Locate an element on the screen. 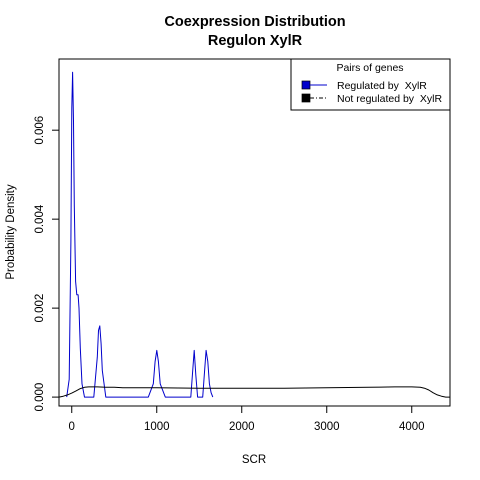  x-tick-label: 0 is located at coordinates (72, 427).